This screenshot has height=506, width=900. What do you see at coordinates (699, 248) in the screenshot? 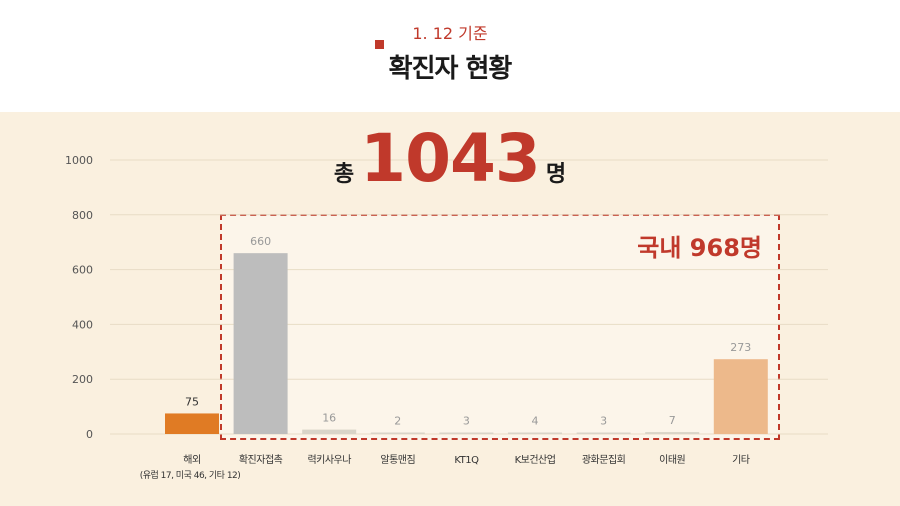
I see `domestic-total-label: 국내 968명` at bounding box center [699, 248].